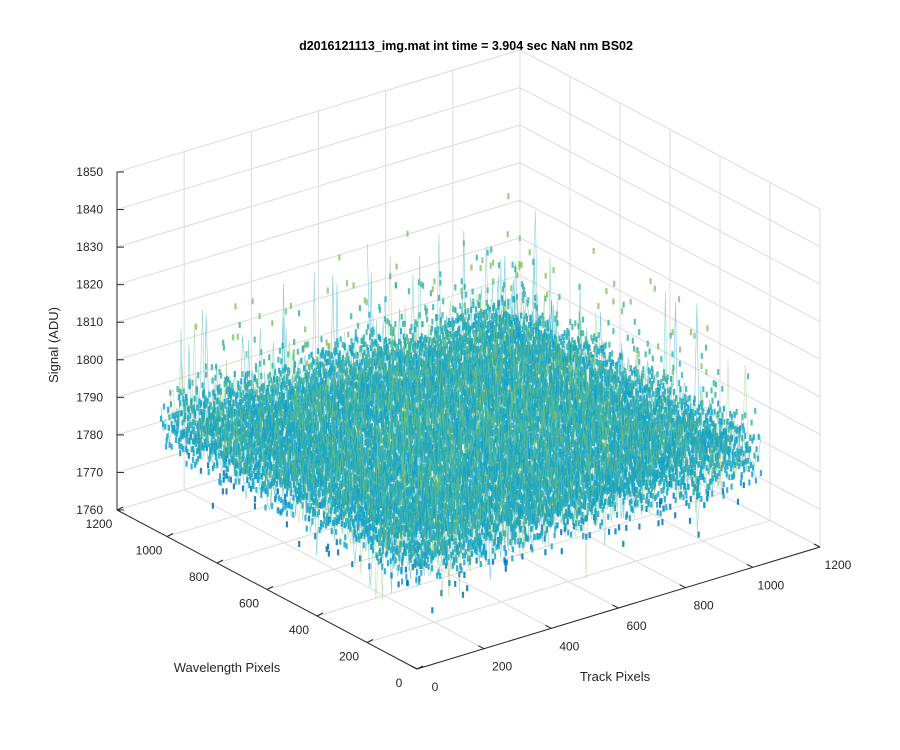 The width and height of the screenshot is (900, 750). Describe the element at coordinates (399, 683) in the screenshot. I see `wavelength-tick-label: 0` at that location.